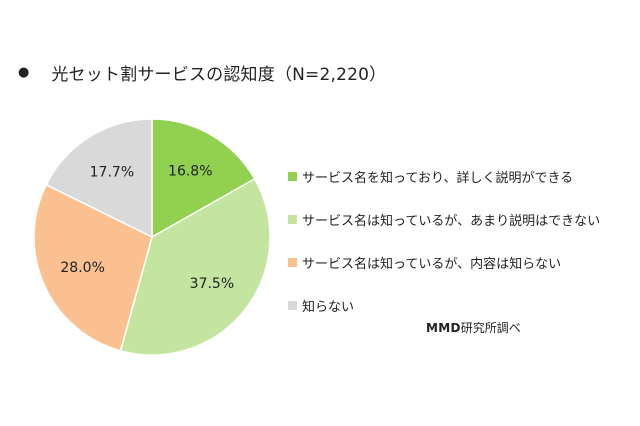 The width and height of the screenshot is (640, 426). I want to click on pie-labels: 16.8% 37.5% 28.0% 17.7%, so click(147, 227).